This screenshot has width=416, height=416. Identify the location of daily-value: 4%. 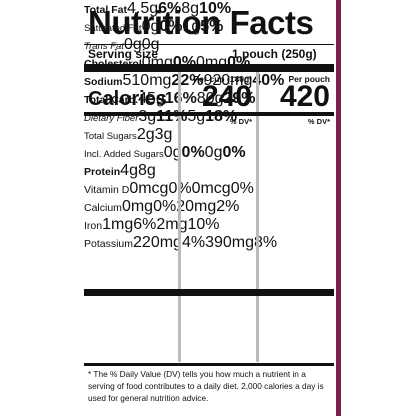
(193, 242).